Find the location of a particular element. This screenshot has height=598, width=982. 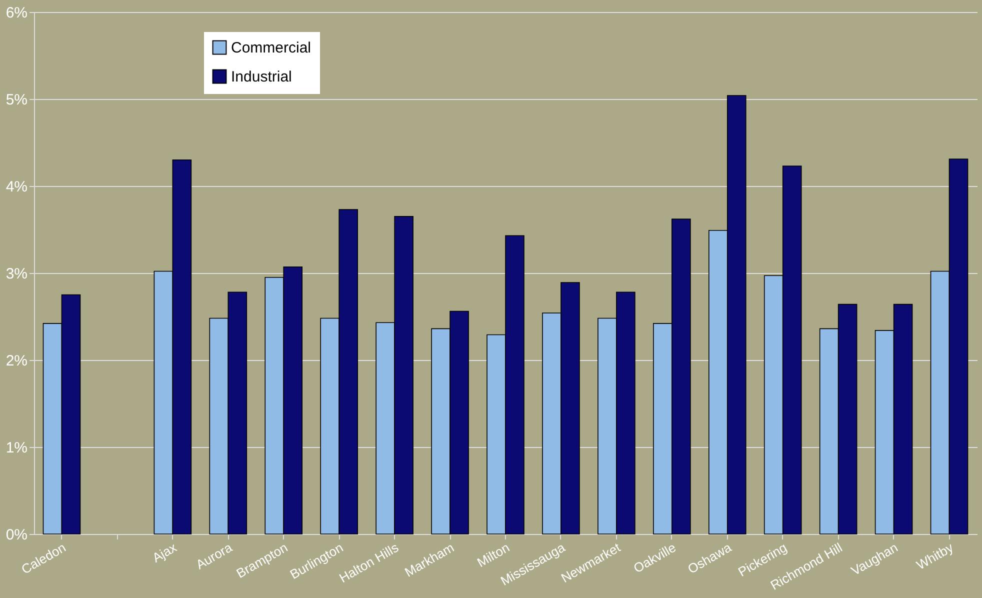

y-tick-label: 4% is located at coordinates (17, 187).